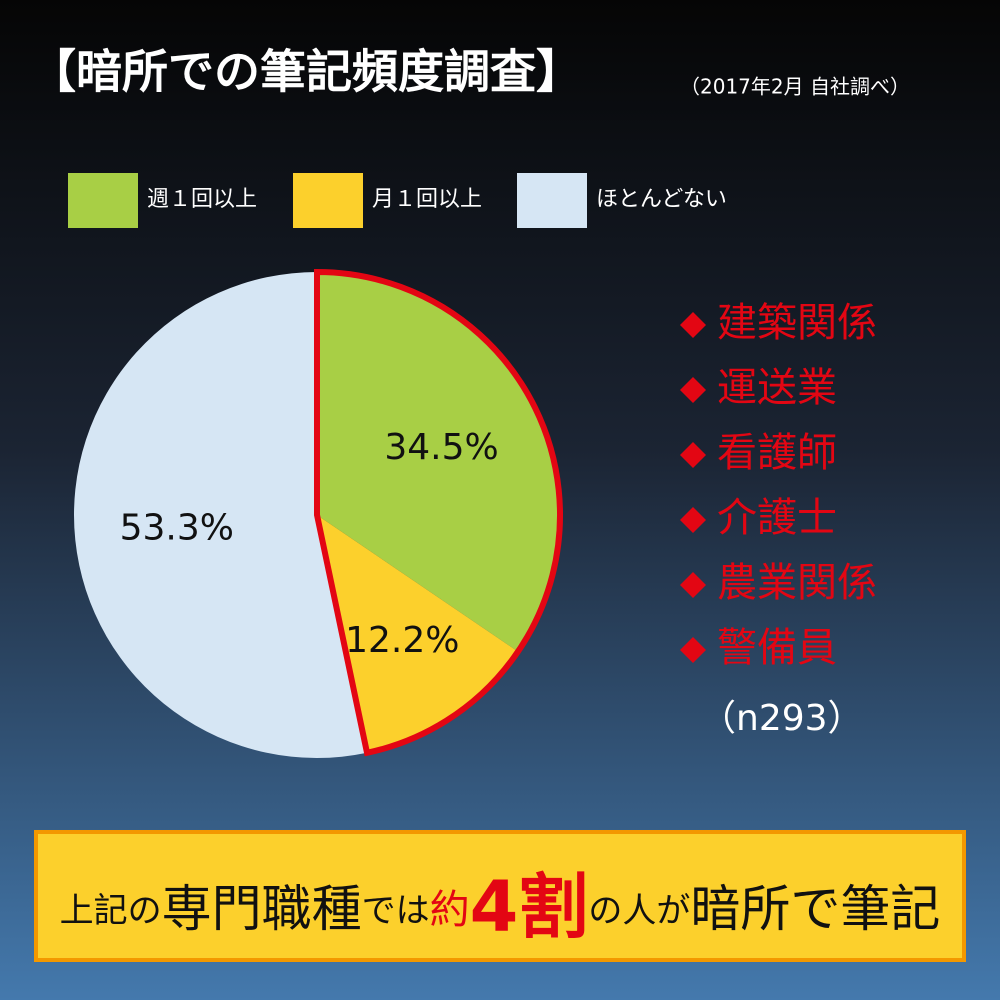  What do you see at coordinates (782, 718) in the screenshot?
I see `sample-size: （n293）` at bounding box center [782, 718].